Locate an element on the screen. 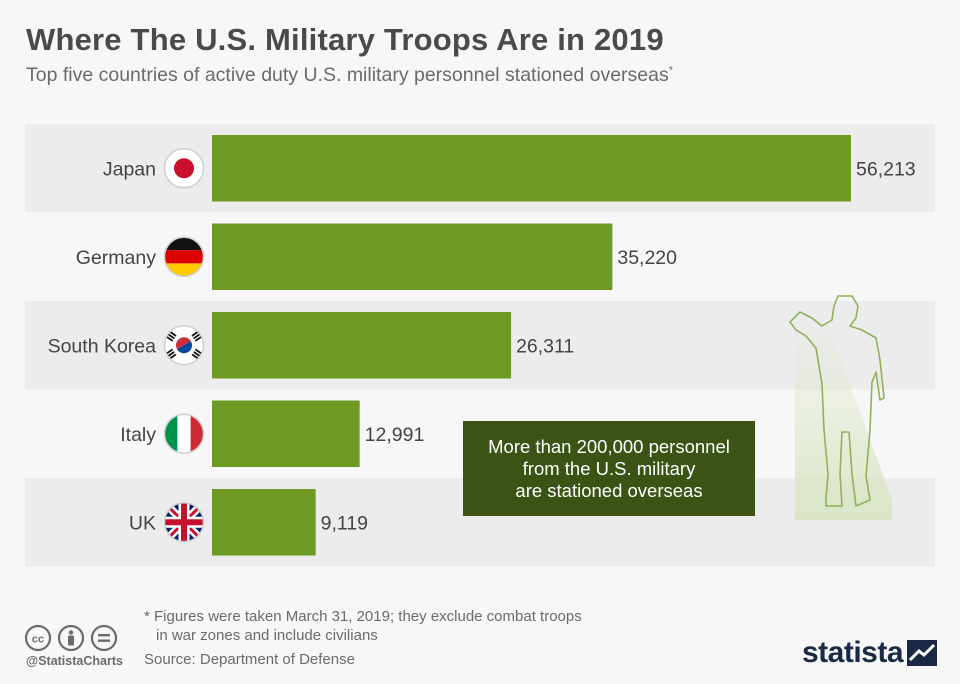  category-label: UK is located at coordinates (142, 523).